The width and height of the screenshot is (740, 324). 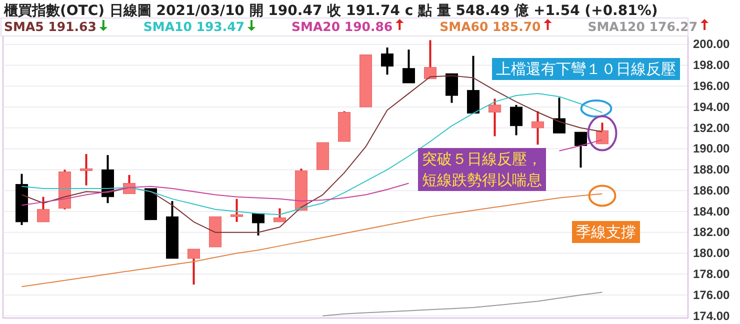 I want to click on chart-title: 櫃買指數(OTC) 日線圖 2021/03/10 開 190.47 收 191.74 c 點 量 548.49 億 +1.54 (+0.81%), so click(x=330, y=10).